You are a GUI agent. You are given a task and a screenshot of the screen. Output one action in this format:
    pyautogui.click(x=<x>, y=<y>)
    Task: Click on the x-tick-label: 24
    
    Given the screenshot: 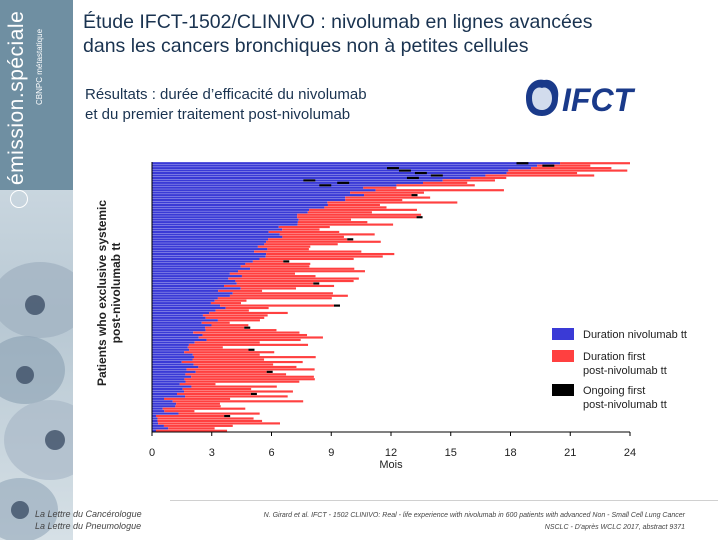 What is the action you would take?
    pyautogui.click(x=630, y=453)
    